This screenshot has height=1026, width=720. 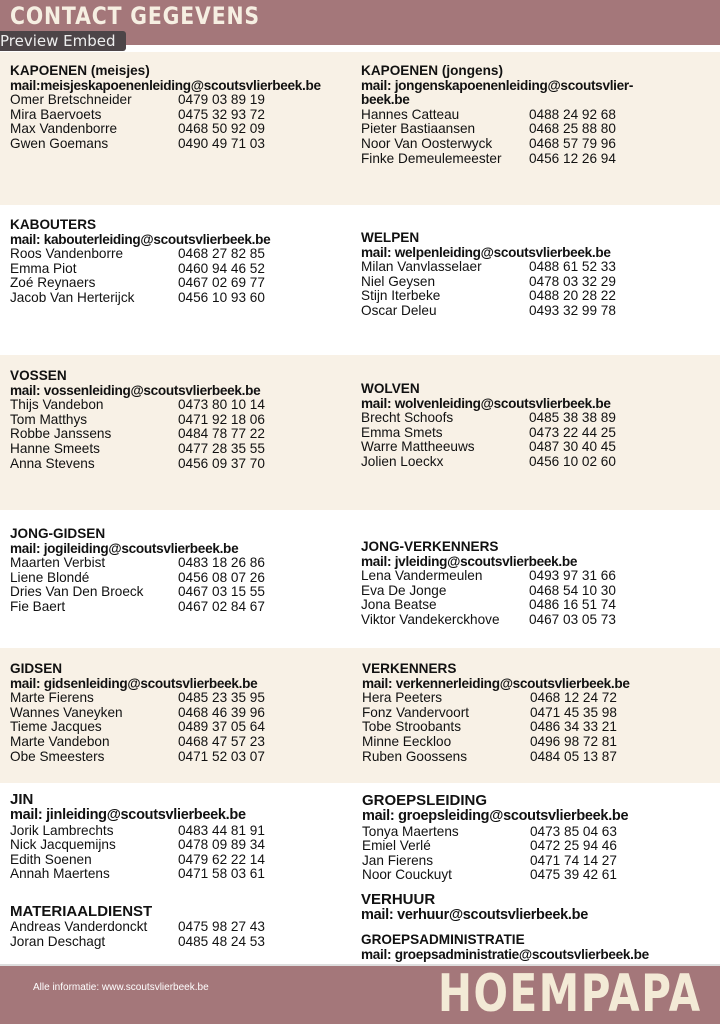 I want to click on contact-phone: 0456 10 02 60, so click(x=572, y=461).